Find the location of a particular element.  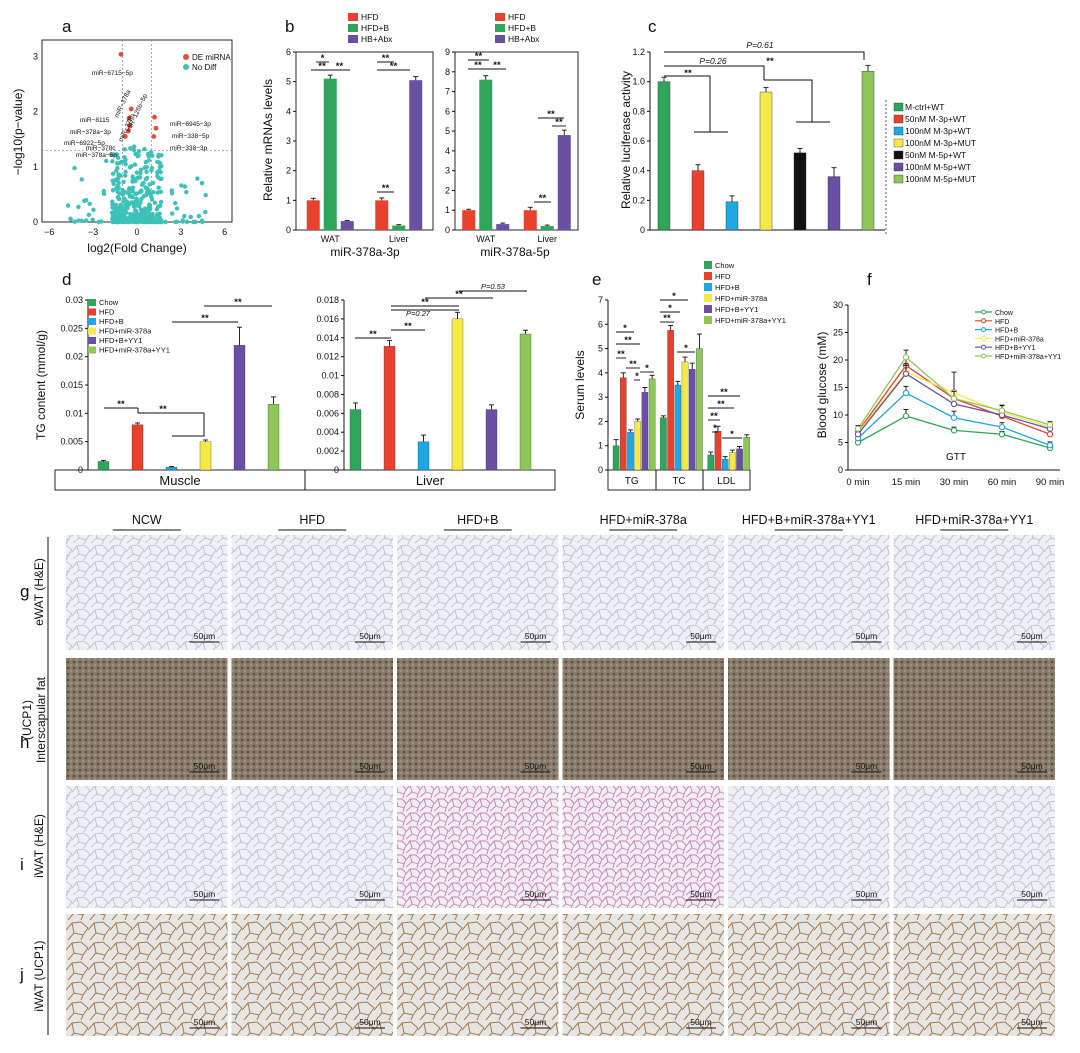

sig: * is located at coordinates (647, 368).